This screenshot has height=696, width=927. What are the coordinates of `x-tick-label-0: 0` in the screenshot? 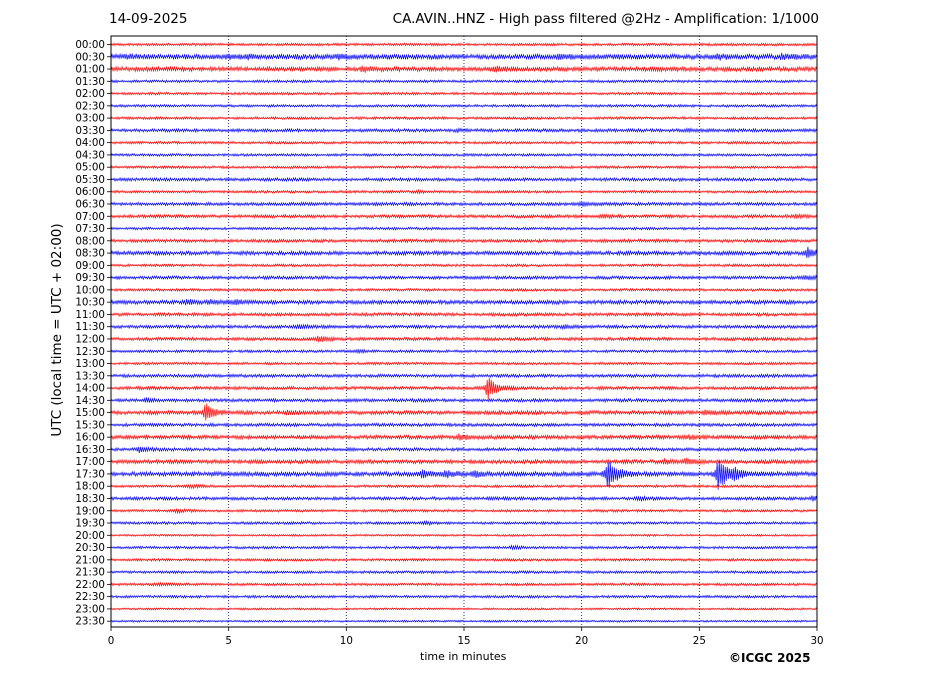 It's located at (111, 641).